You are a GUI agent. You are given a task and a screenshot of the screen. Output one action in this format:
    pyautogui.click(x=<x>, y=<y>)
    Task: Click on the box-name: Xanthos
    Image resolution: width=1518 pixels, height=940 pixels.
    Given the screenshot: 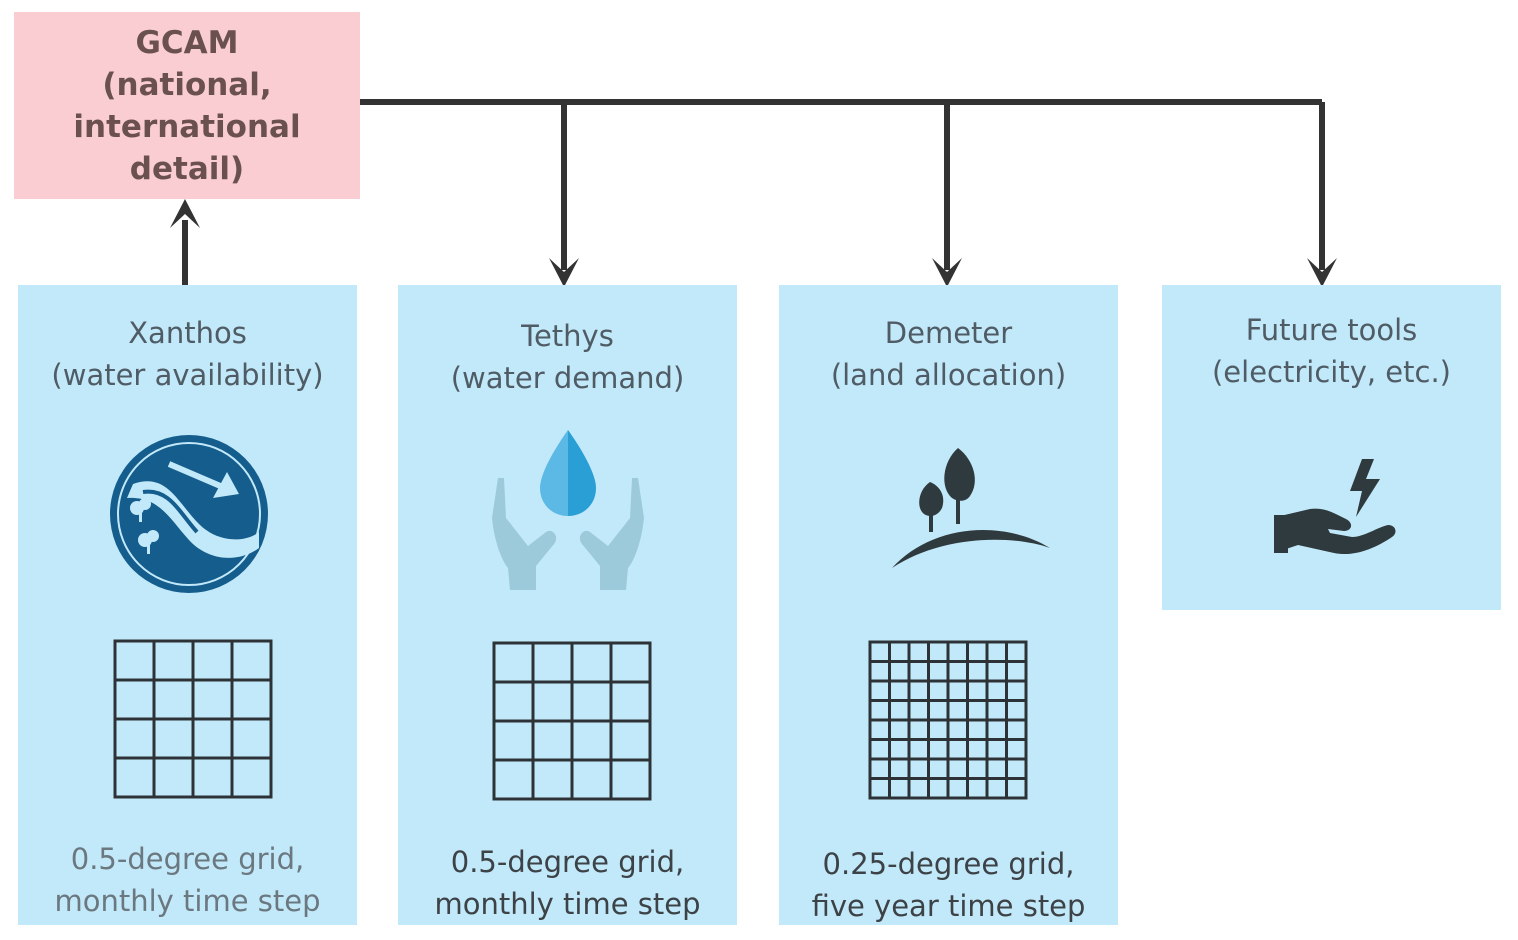 What is the action you would take?
    pyautogui.click(x=187, y=333)
    